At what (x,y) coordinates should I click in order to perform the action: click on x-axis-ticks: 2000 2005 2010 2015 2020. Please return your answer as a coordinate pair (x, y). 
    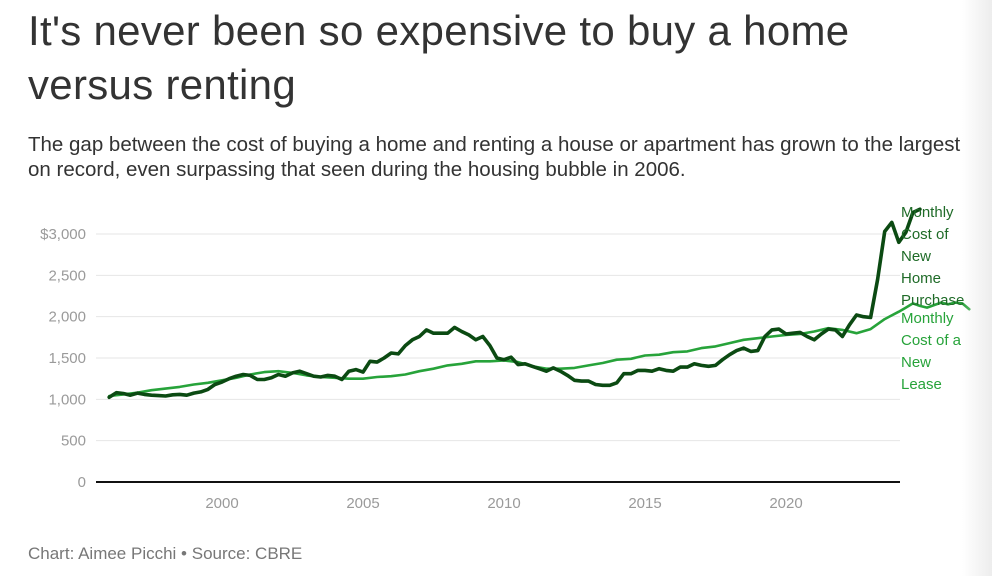
    Looking at the image, I should click on (503, 503).